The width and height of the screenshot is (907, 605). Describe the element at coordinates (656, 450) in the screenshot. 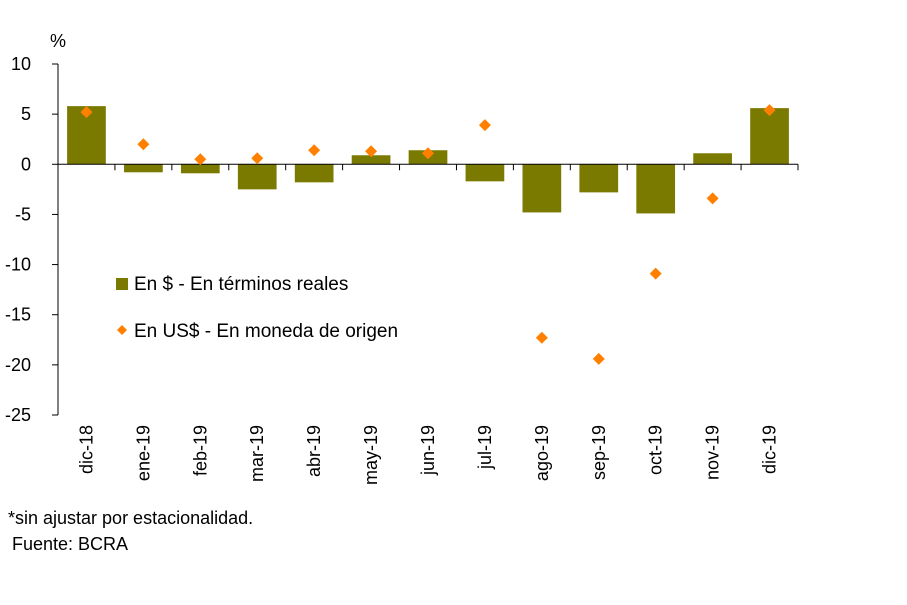

I see `x-tick-label: oct-19` at that location.